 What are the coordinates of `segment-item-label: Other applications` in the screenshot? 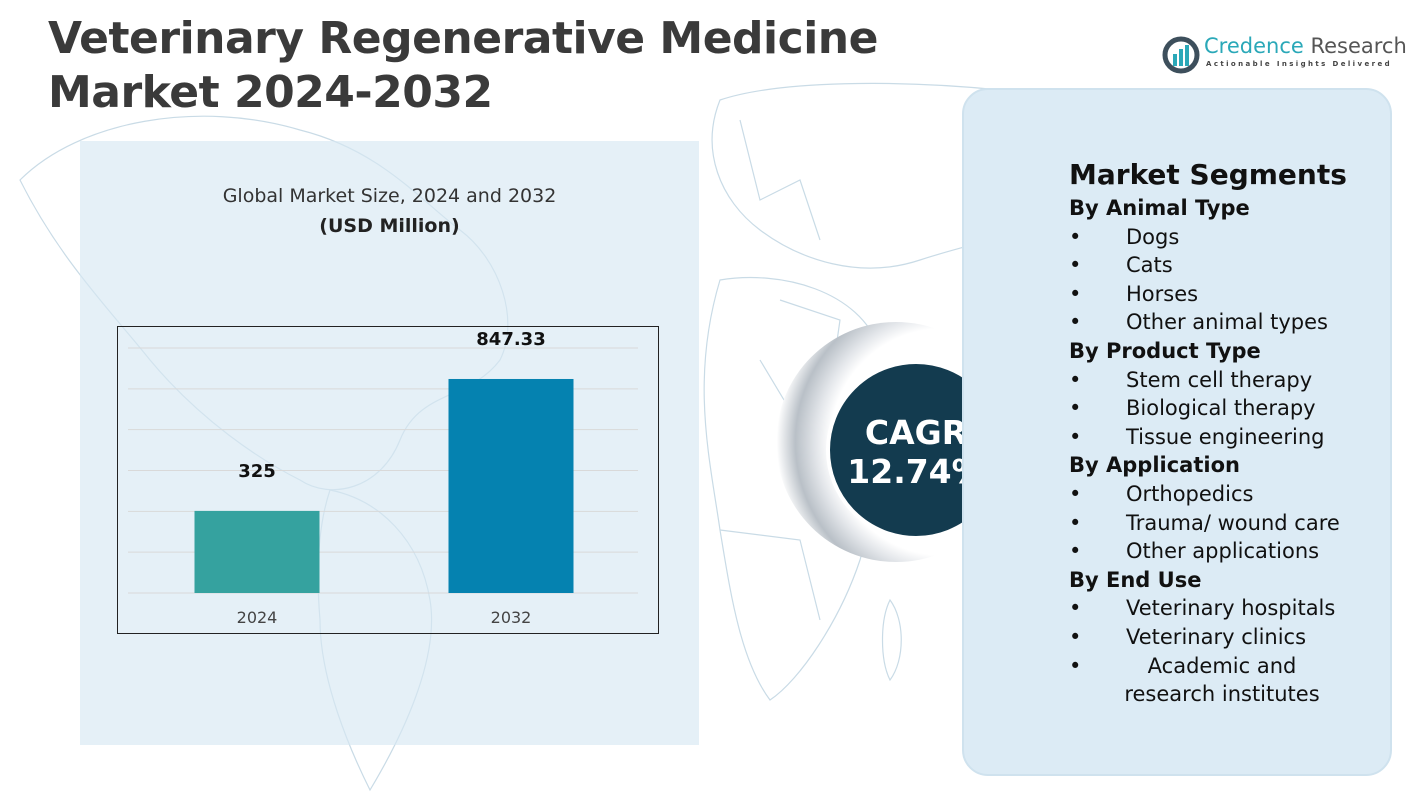 It's located at (1223, 551).